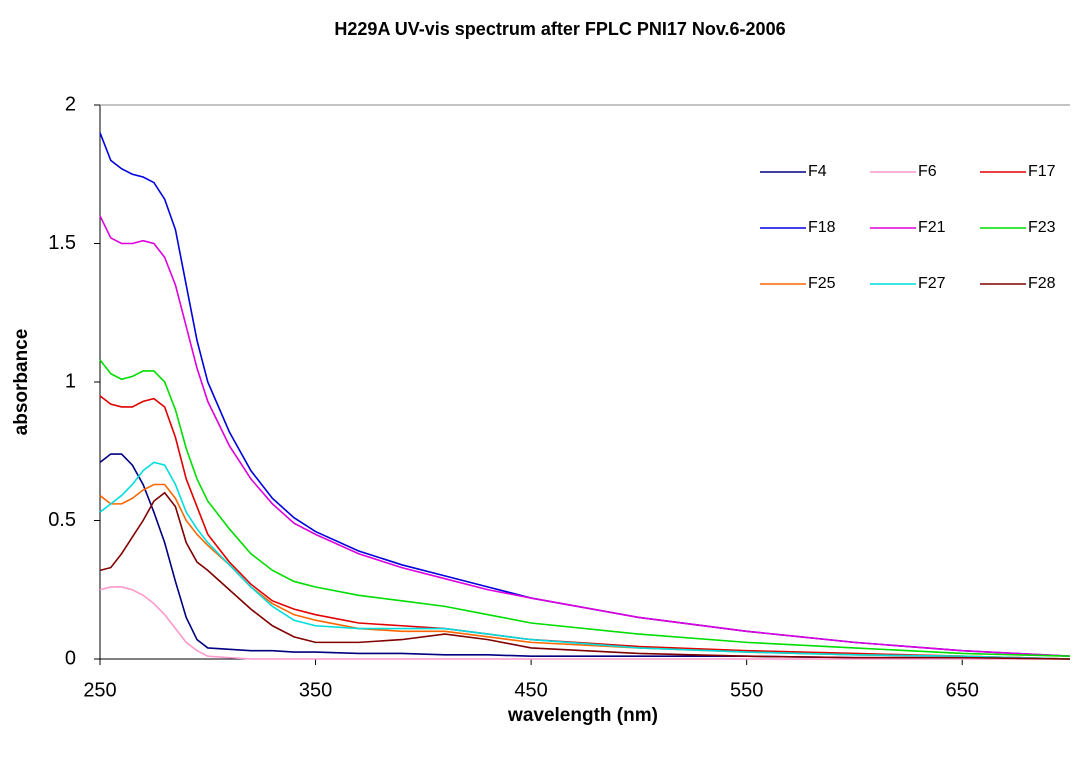 The height and width of the screenshot is (757, 1073). Describe the element at coordinates (99, 690) in the screenshot. I see `x-tick-label: 250` at that location.